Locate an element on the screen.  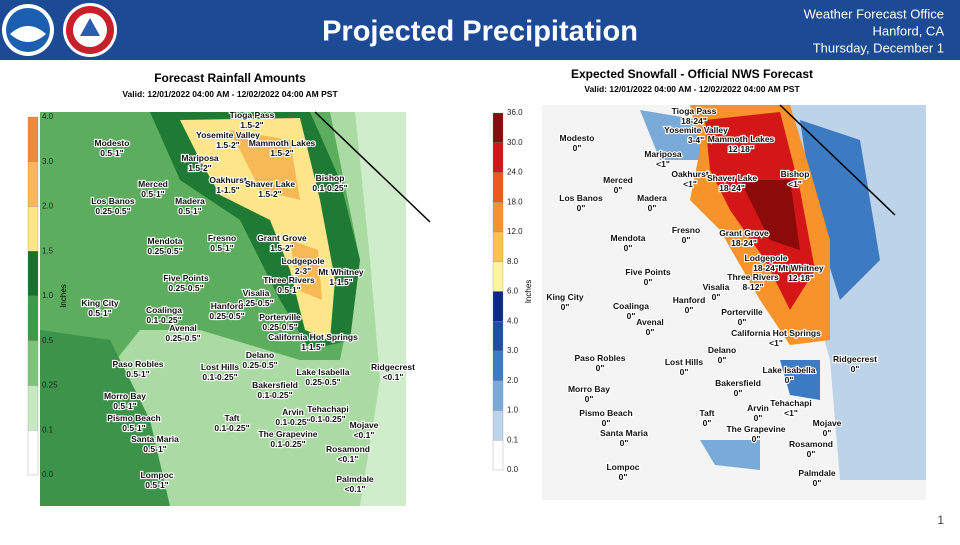
colorbar-tick: 0.5 is located at coordinates (48, 340).